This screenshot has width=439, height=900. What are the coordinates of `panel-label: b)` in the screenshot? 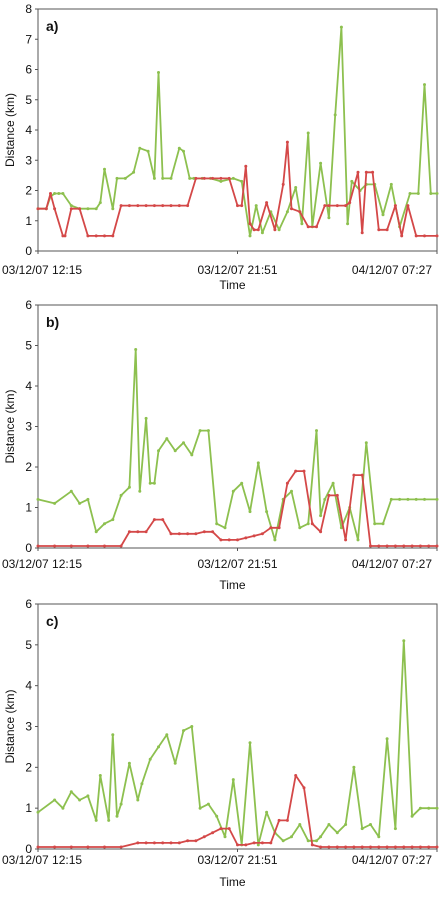 It's located at (52, 322).